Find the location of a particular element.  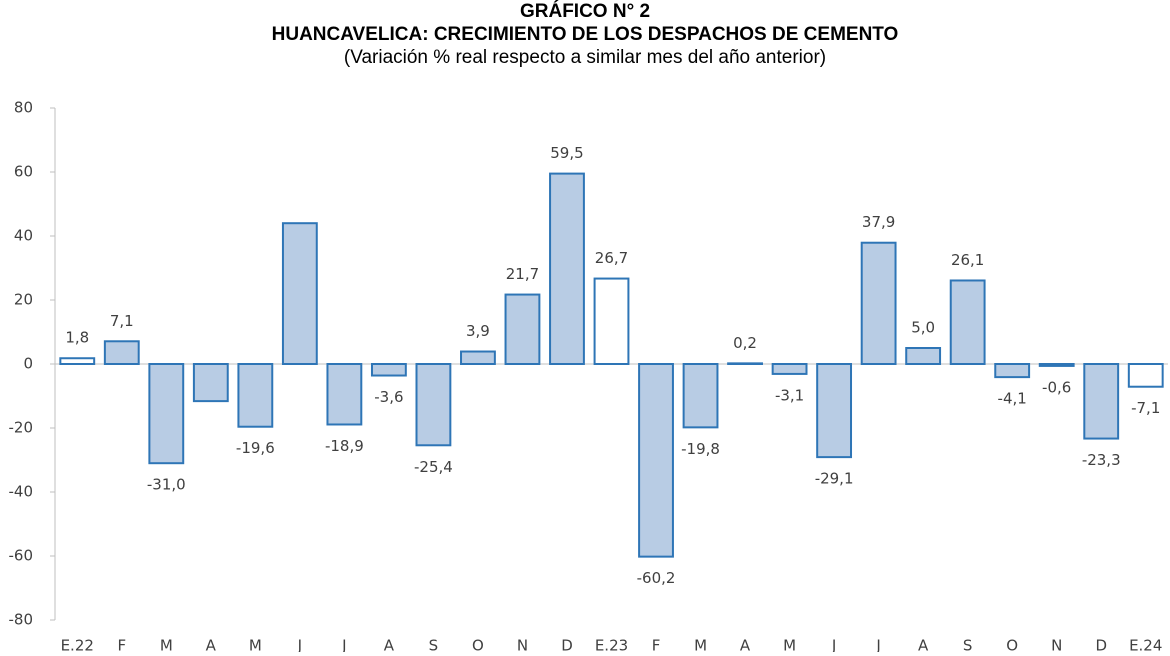

data-label: -0,6 is located at coordinates (1056, 387).